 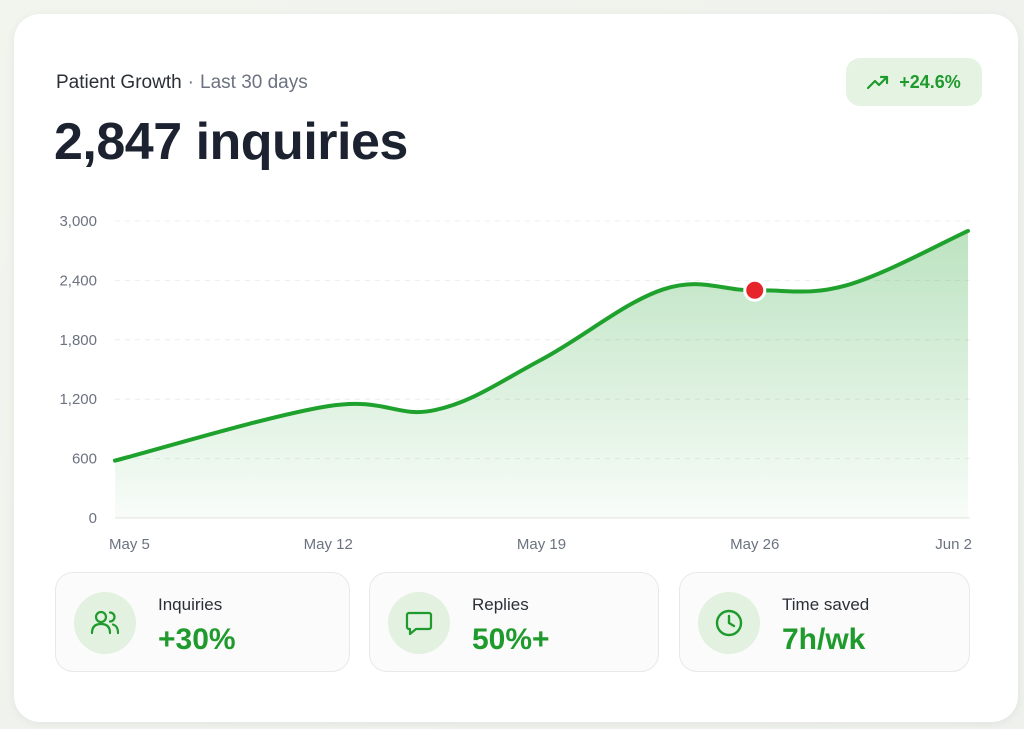 What do you see at coordinates (190, 604) in the screenshot?
I see `stat-label: Inquiries` at bounding box center [190, 604].